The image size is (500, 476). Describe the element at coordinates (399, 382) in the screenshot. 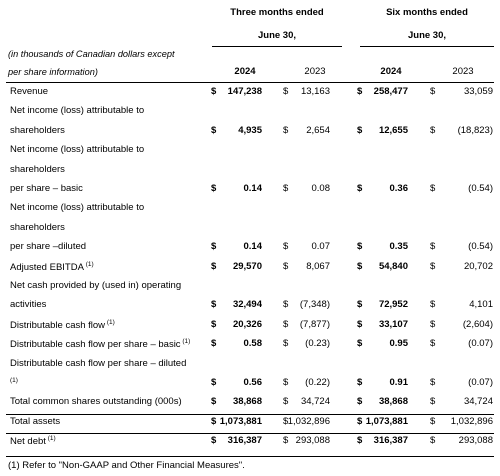

I see `cell-value: 0.91` at that location.